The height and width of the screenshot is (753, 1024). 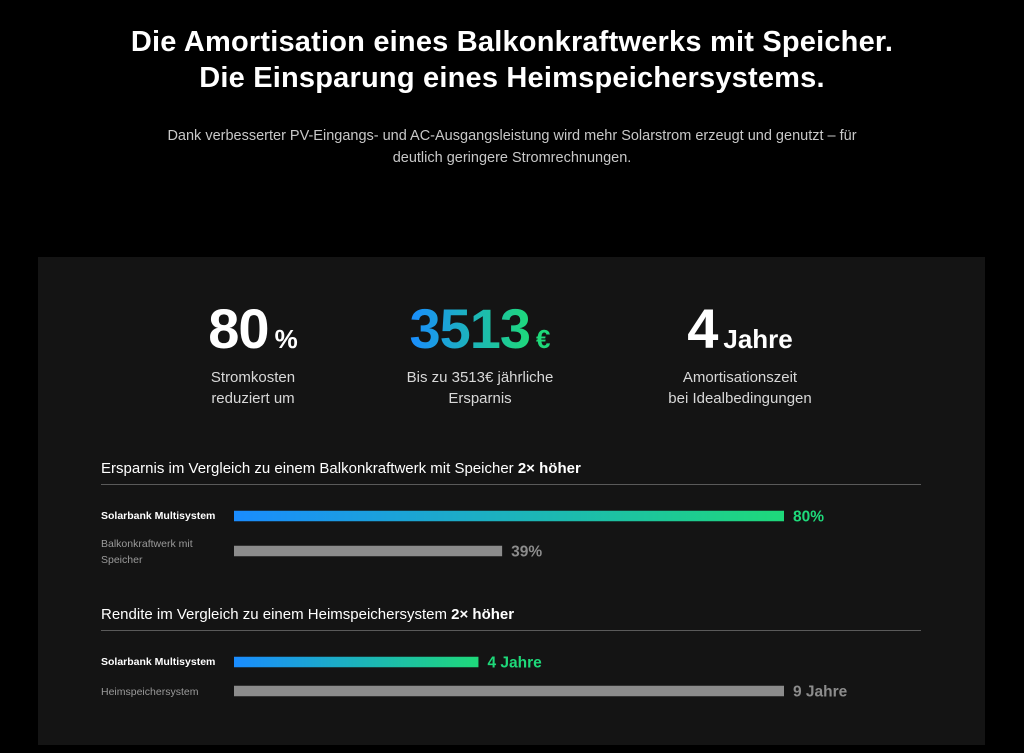 What do you see at coordinates (158, 516) in the screenshot?
I see `chart-1-category-label: Solarbank Multisystem` at bounding box center [158, 516].